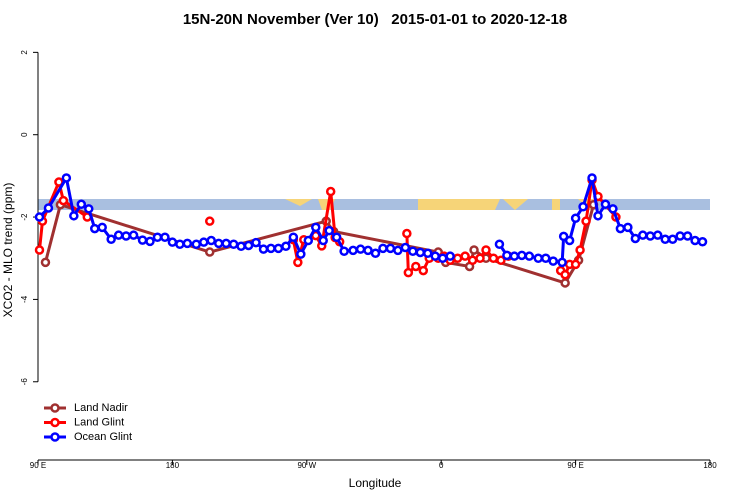 The height and width of the screenshot is (500, 750). What do you see at coordinates (8, 250) in the screenshot?
I see `y-axis-label: XCO2 - MLO trend (ppm)` at bounding box center [8, 250].